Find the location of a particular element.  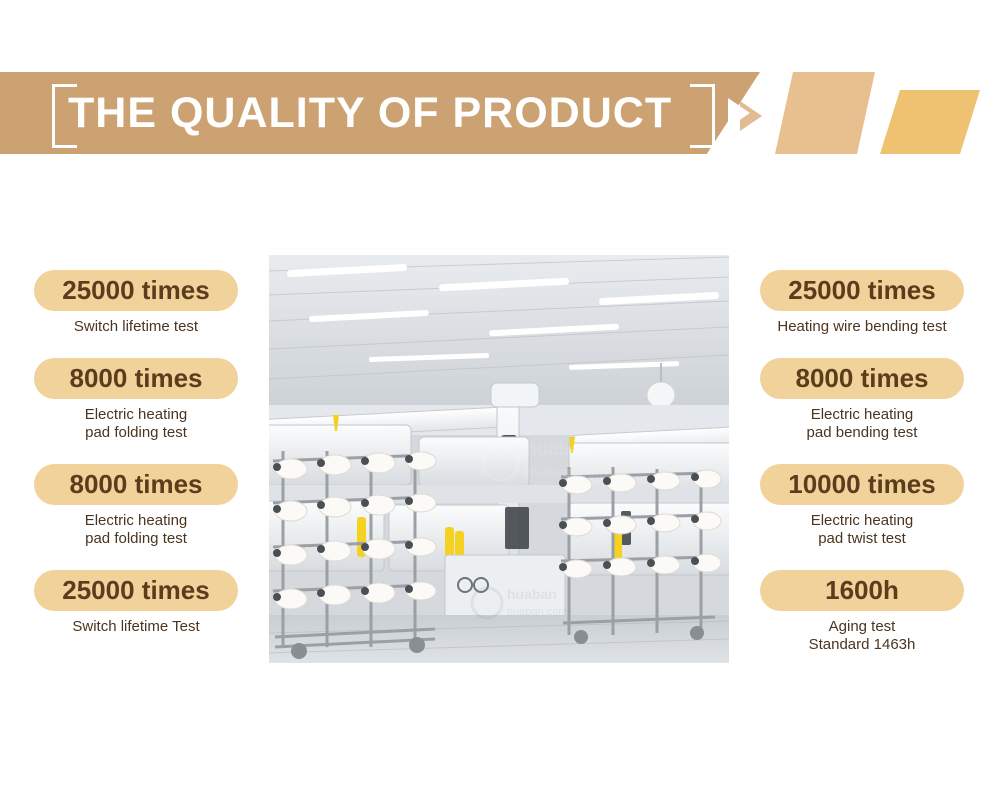

spec-item: 1600h Aging test Standard 1463h is located at coordinates (862, 612).